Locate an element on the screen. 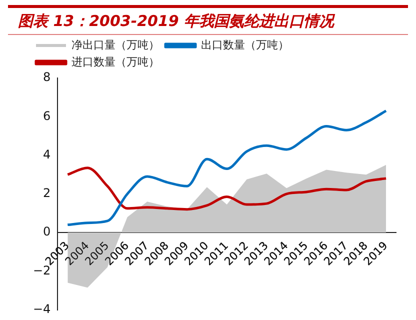 Image resolution: width=416 pixels, height=320 pixels. legend-label: 出口数量（万吨） is located at coordinates (245, 45).